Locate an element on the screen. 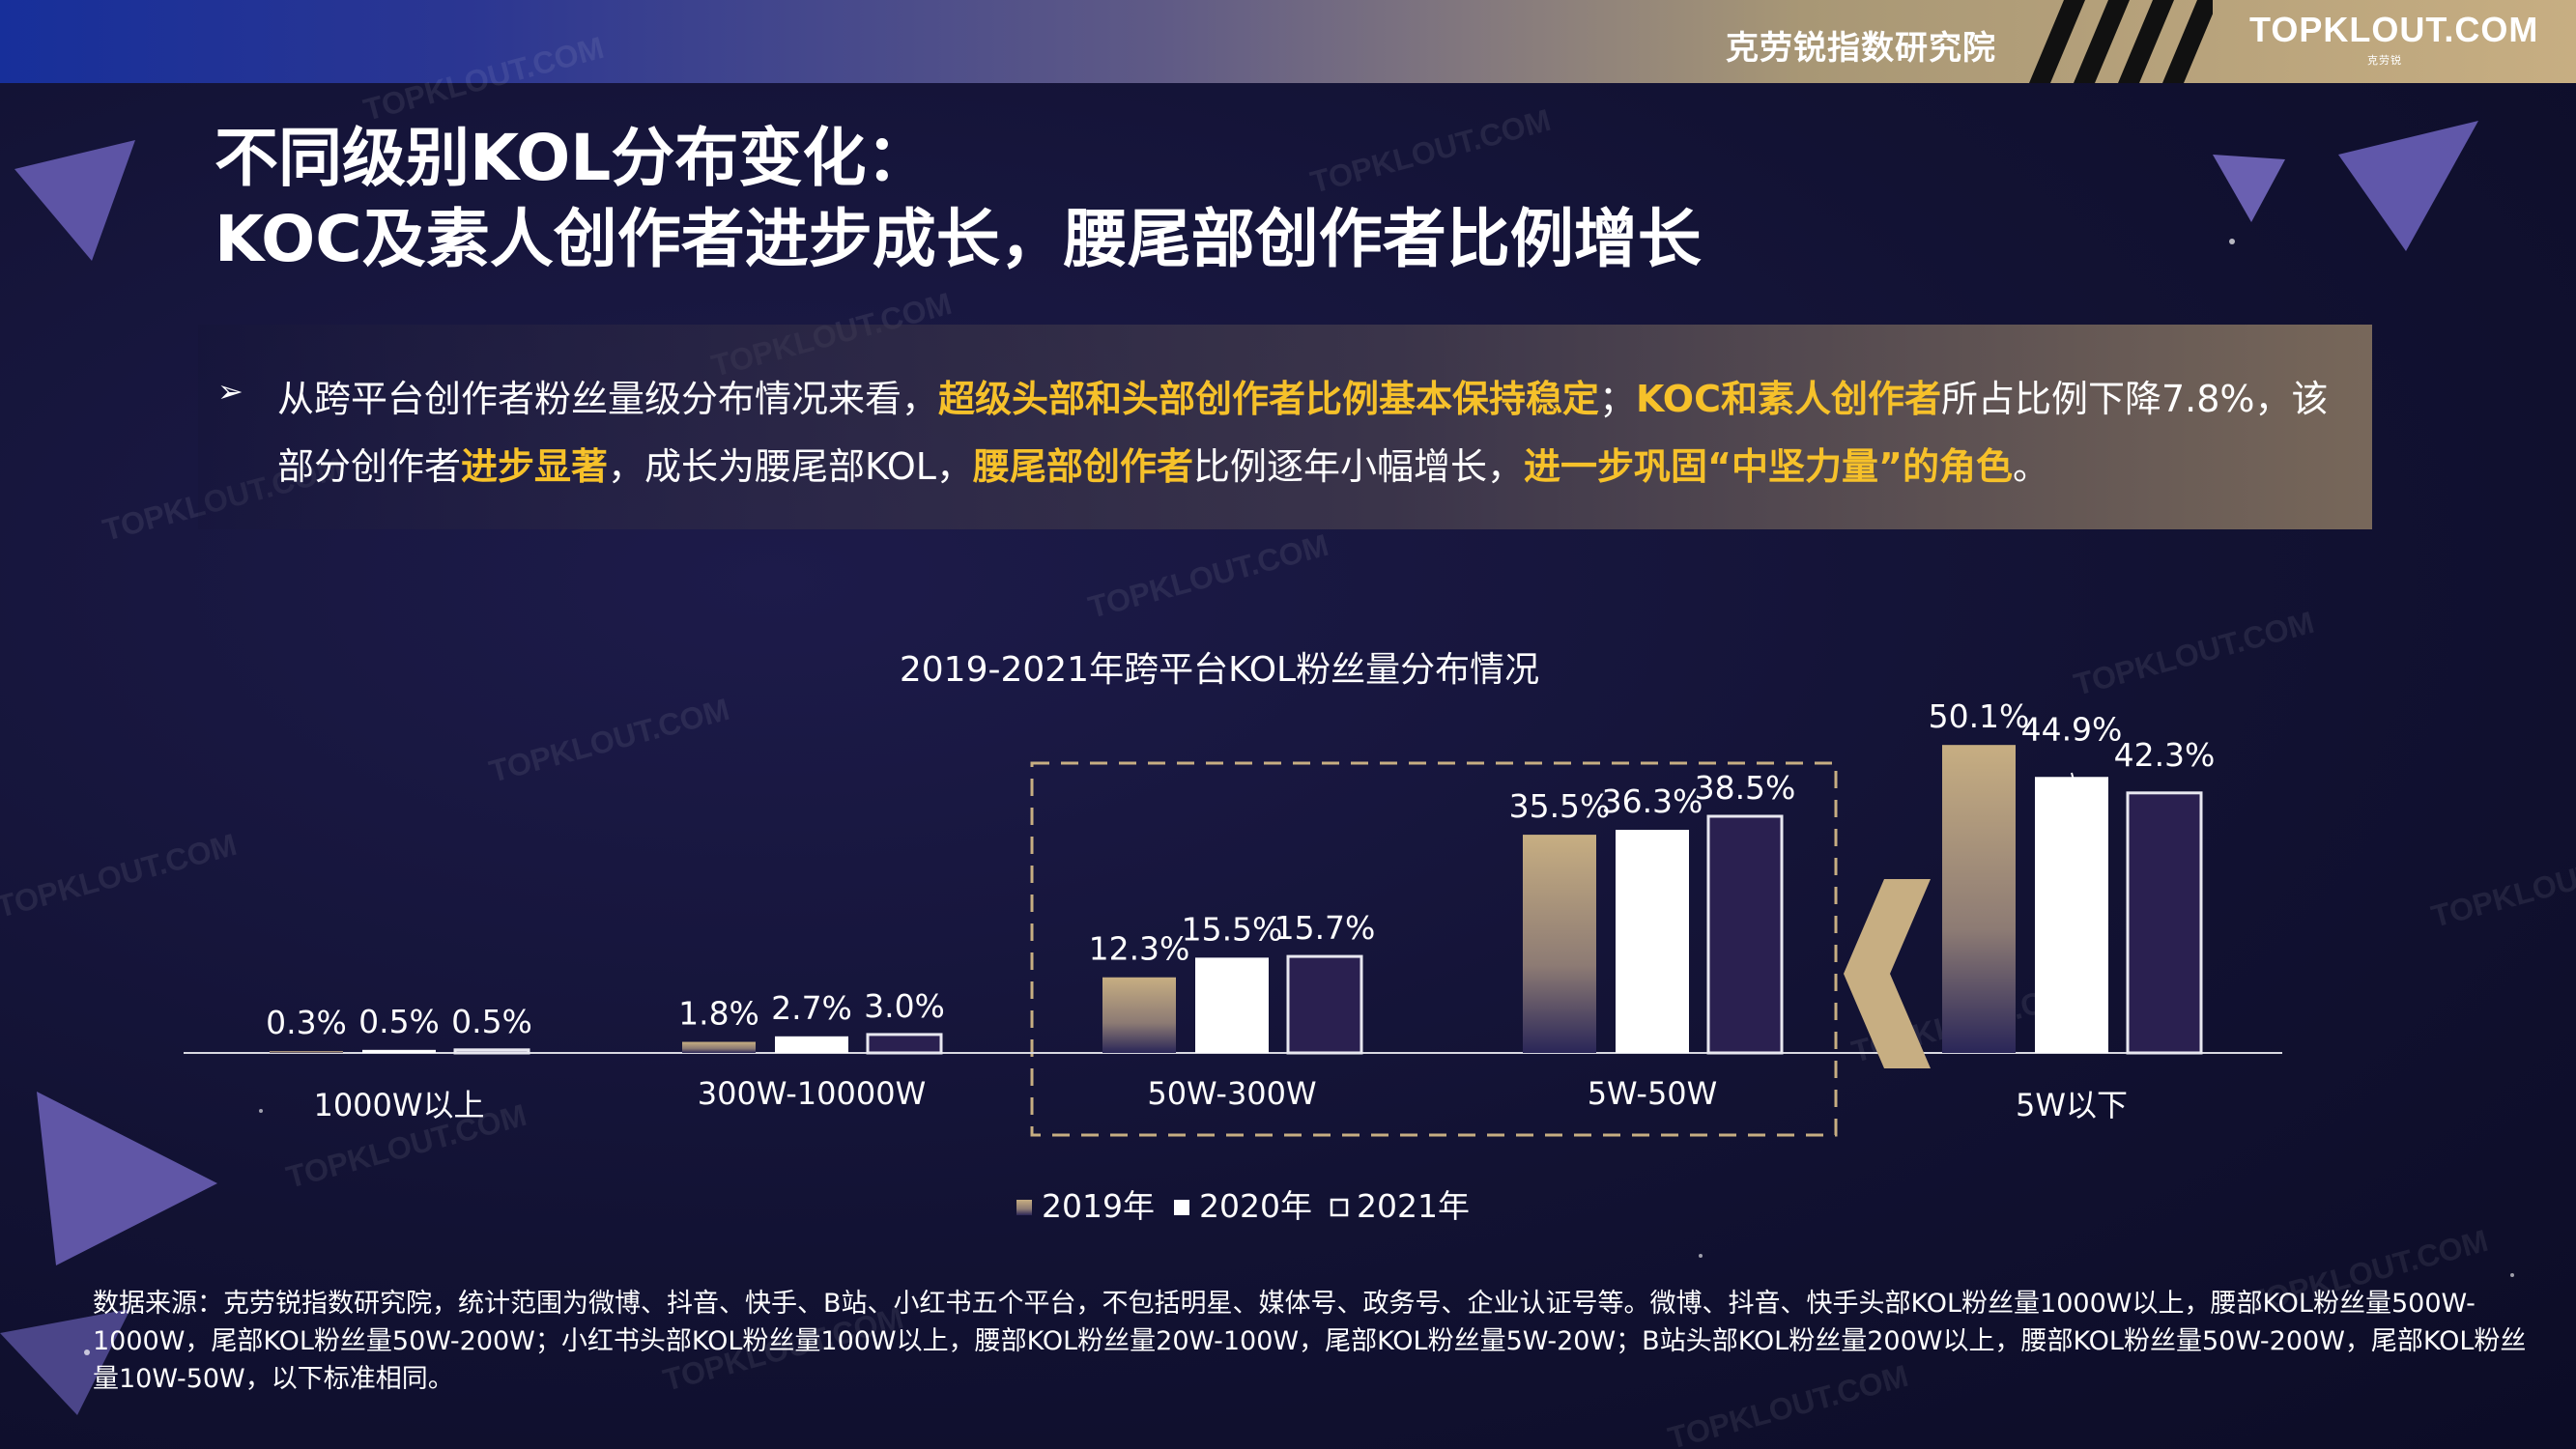 This screenshot has width=2576, height=1449. data-label: 12.3% is located at coordinates (1140, 949).